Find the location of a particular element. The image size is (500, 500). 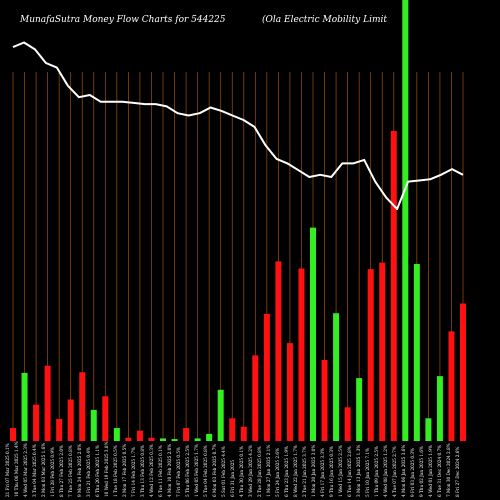

x-tick-label: 1 Wed 15 Jan 2025 2.5% is located at coordinates (340, 471).